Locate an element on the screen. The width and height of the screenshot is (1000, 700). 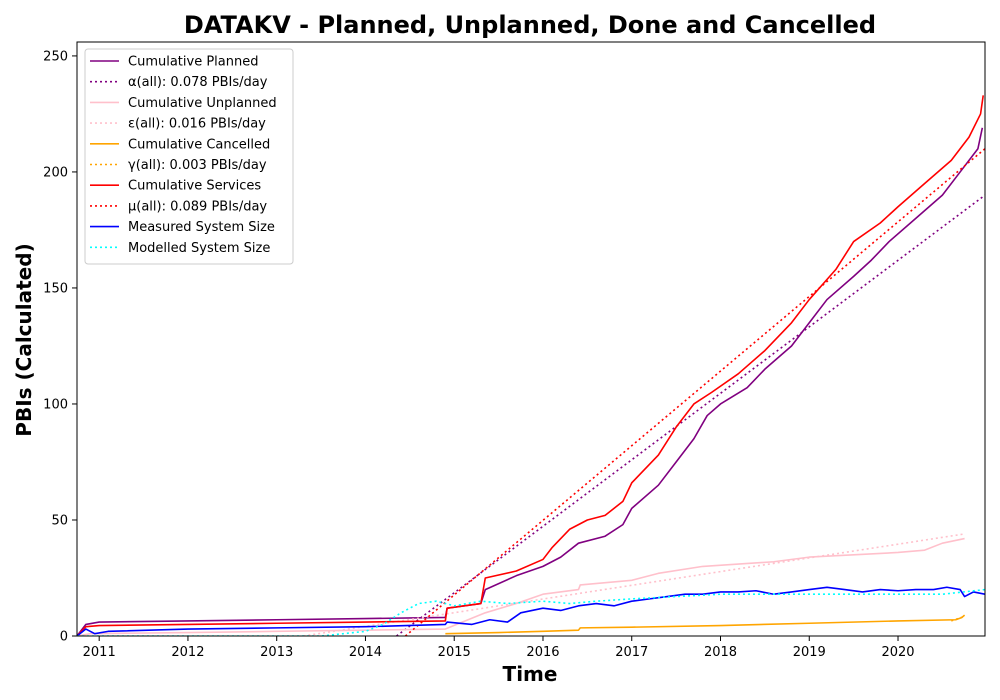
y-tick-label: 200 is located at coordinates (55, 172).